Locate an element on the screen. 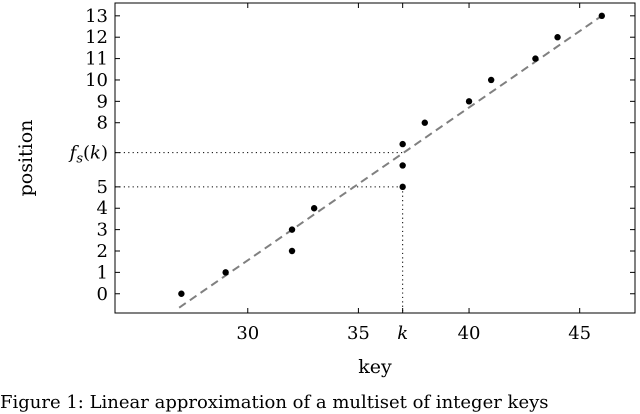 Image resolution: width=640 pixels, height=414 pixels. y-tick-label: 12 is located at coordinates (96, 37).